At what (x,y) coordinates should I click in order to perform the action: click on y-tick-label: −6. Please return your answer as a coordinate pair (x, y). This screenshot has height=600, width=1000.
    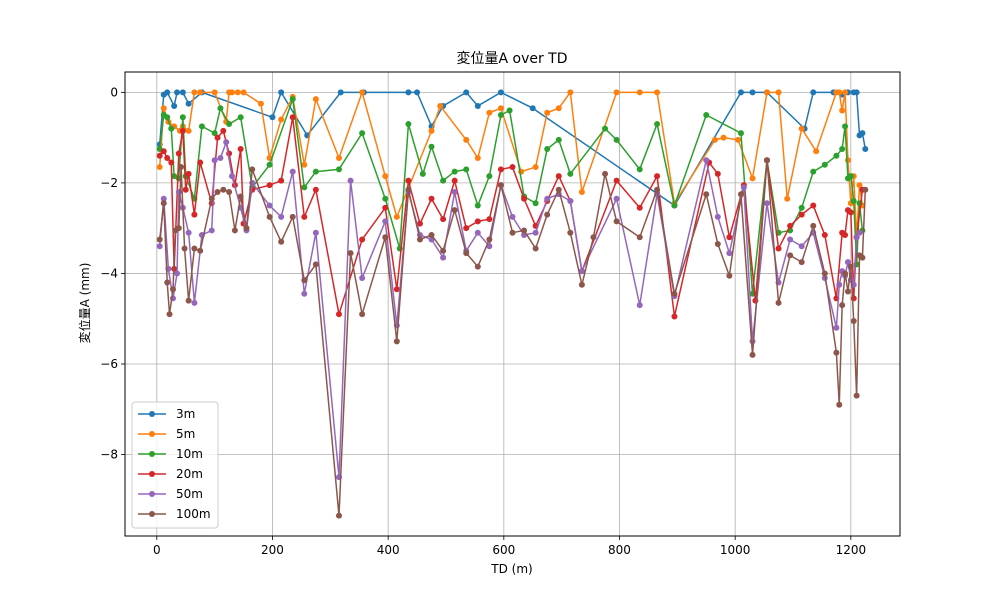
    Looking at the image, I should click on (109, 364).